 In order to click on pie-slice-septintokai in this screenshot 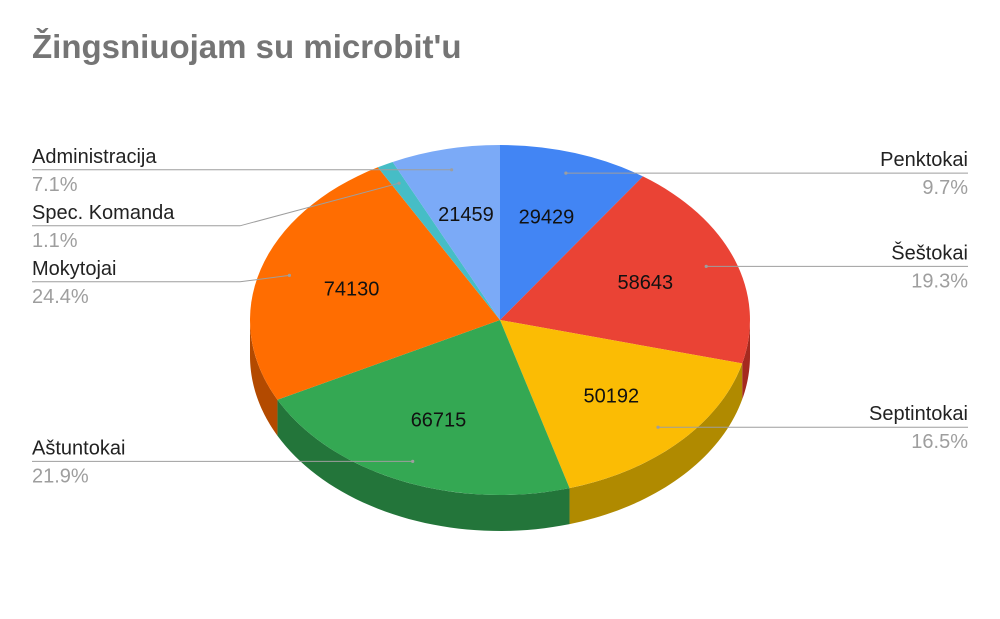, I will do `click(621, 404)`.